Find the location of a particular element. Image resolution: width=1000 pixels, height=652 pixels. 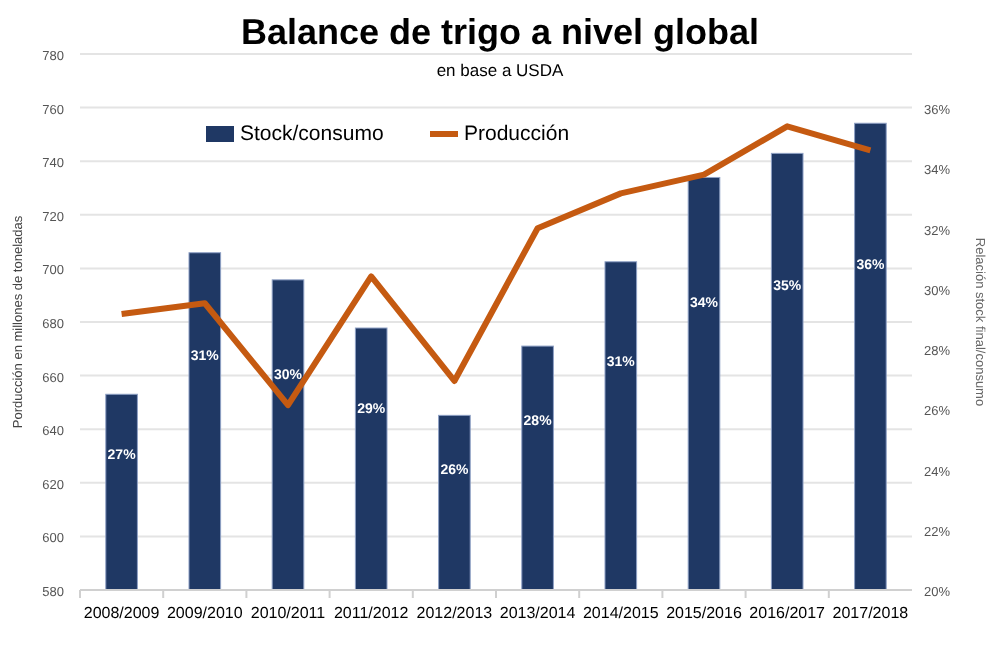

x-tick-label: 2012/2013 is located at coordinates (455, 613).